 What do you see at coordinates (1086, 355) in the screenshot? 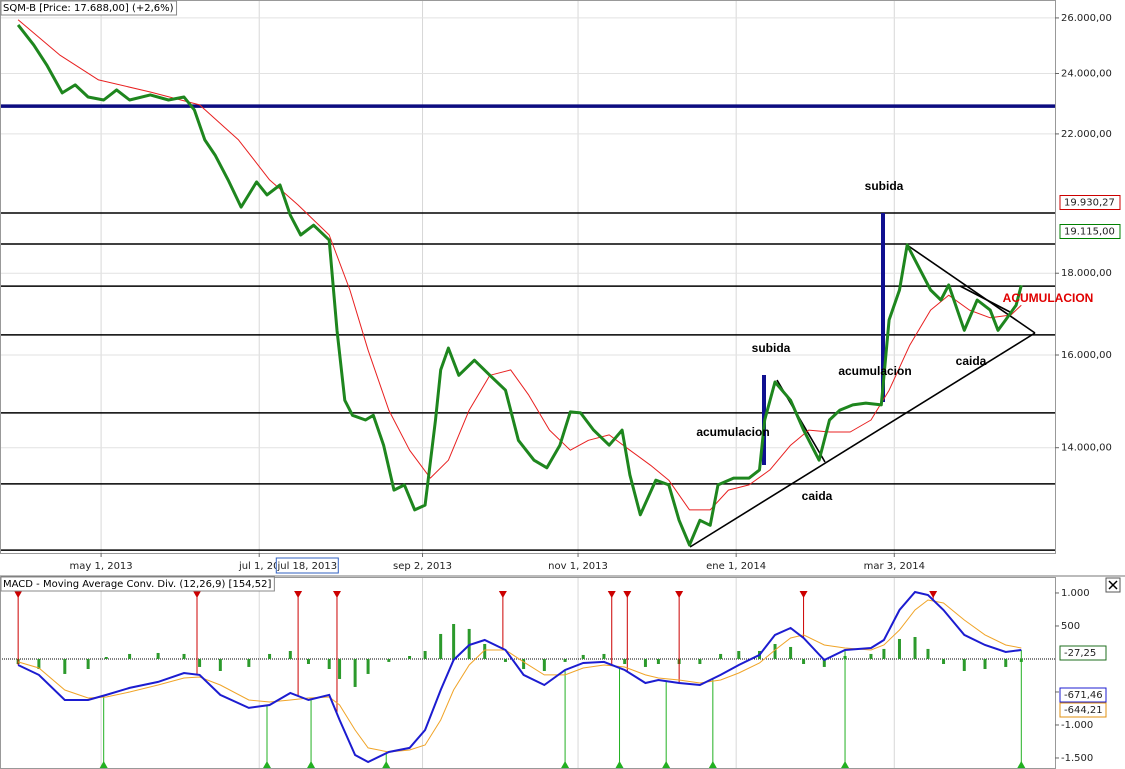
I see `y-tick-label: 16.000,00` at bounding box center [1086, 355].